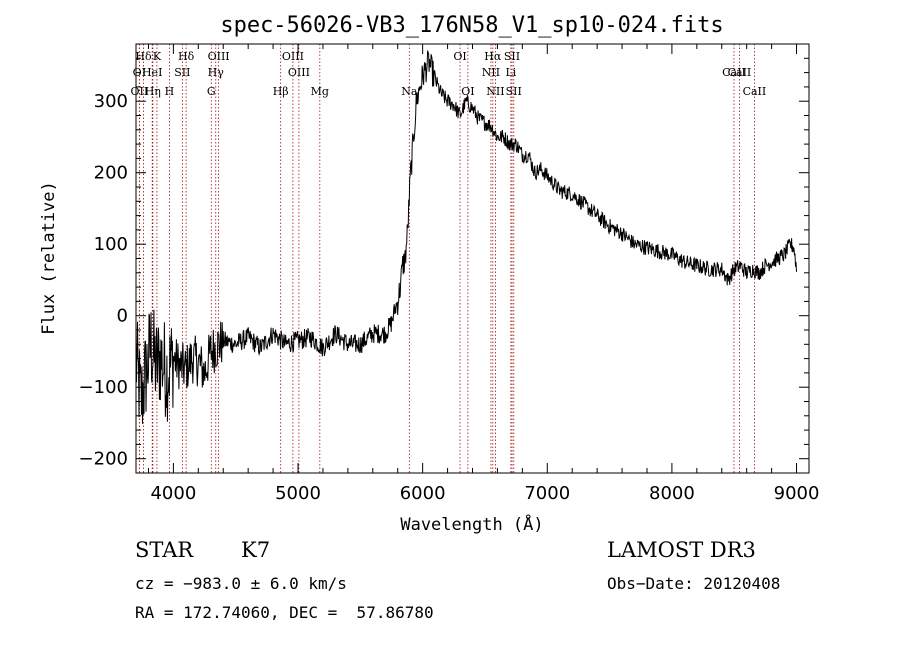 This screenshot has width=900, height=649. I want to click on x-tick-label: 4000, so click(173, 493).